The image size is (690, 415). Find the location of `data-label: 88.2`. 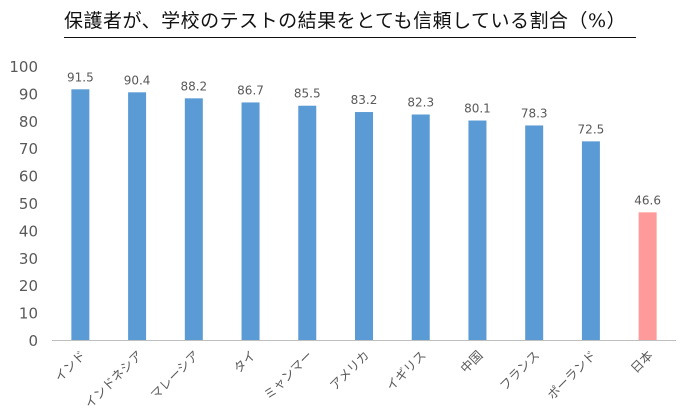

data-label: 88.2 is located at coordinates (193, 86).